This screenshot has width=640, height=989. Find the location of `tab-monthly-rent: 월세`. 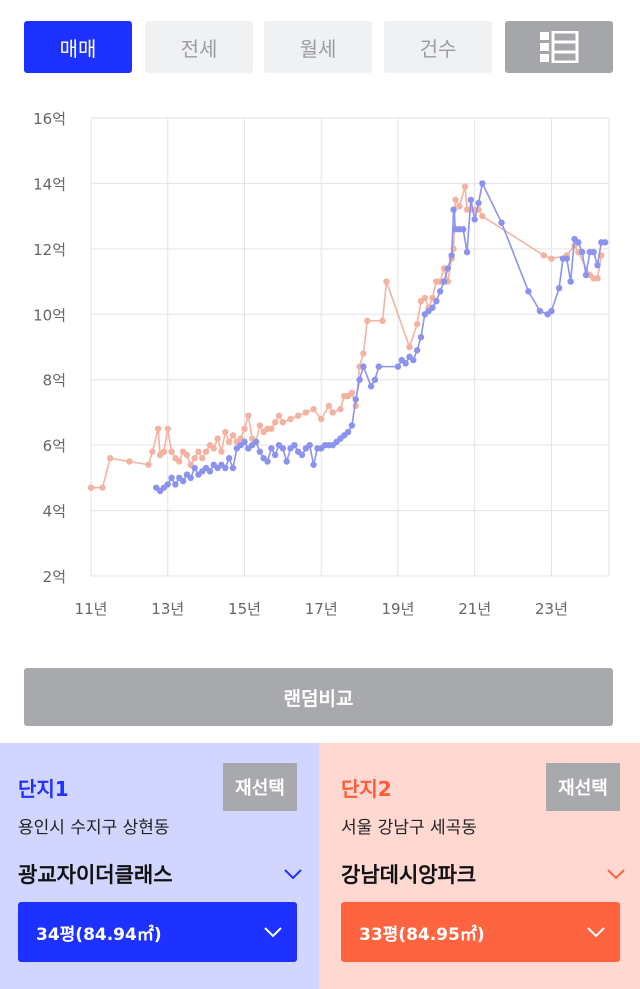

tab-monthly-rent: 월세 is located at coordinates (318, 47).